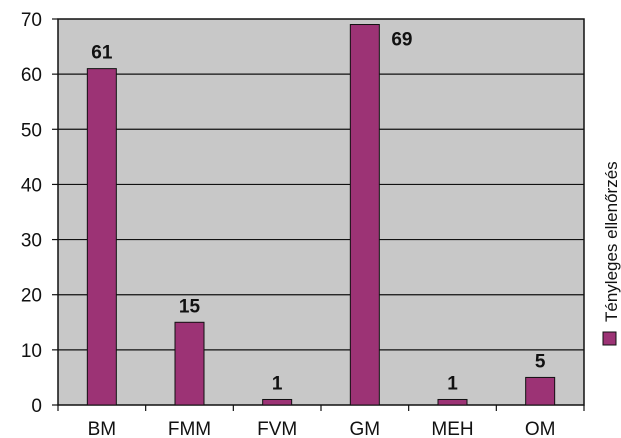  Describe the element at coordinates (36, 406) in the screenshot. I see `y-tick-label: 0` at that location.